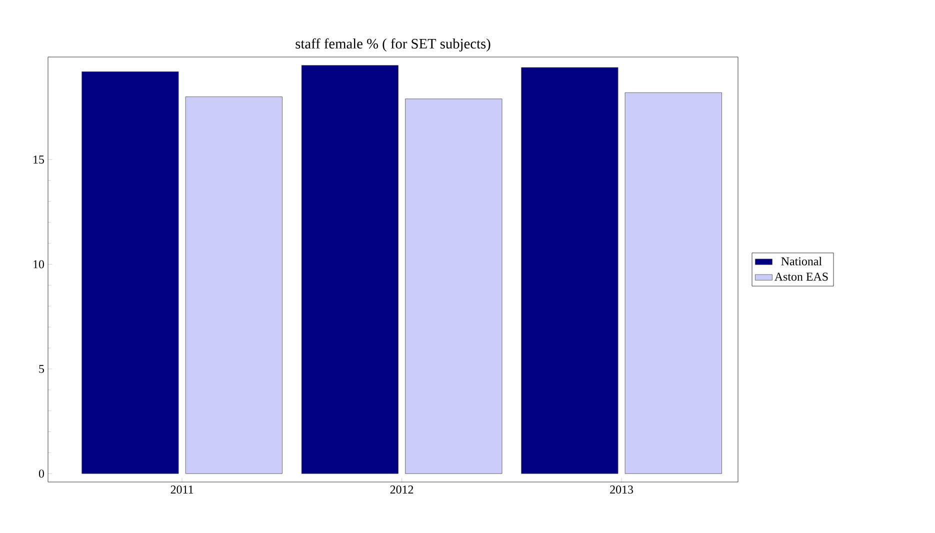 The image size is (935, 533). What do you see at coordinates (41, 474) in the screenshot?
I see `y-tick-label: 0` at bounding box center [41, 474].